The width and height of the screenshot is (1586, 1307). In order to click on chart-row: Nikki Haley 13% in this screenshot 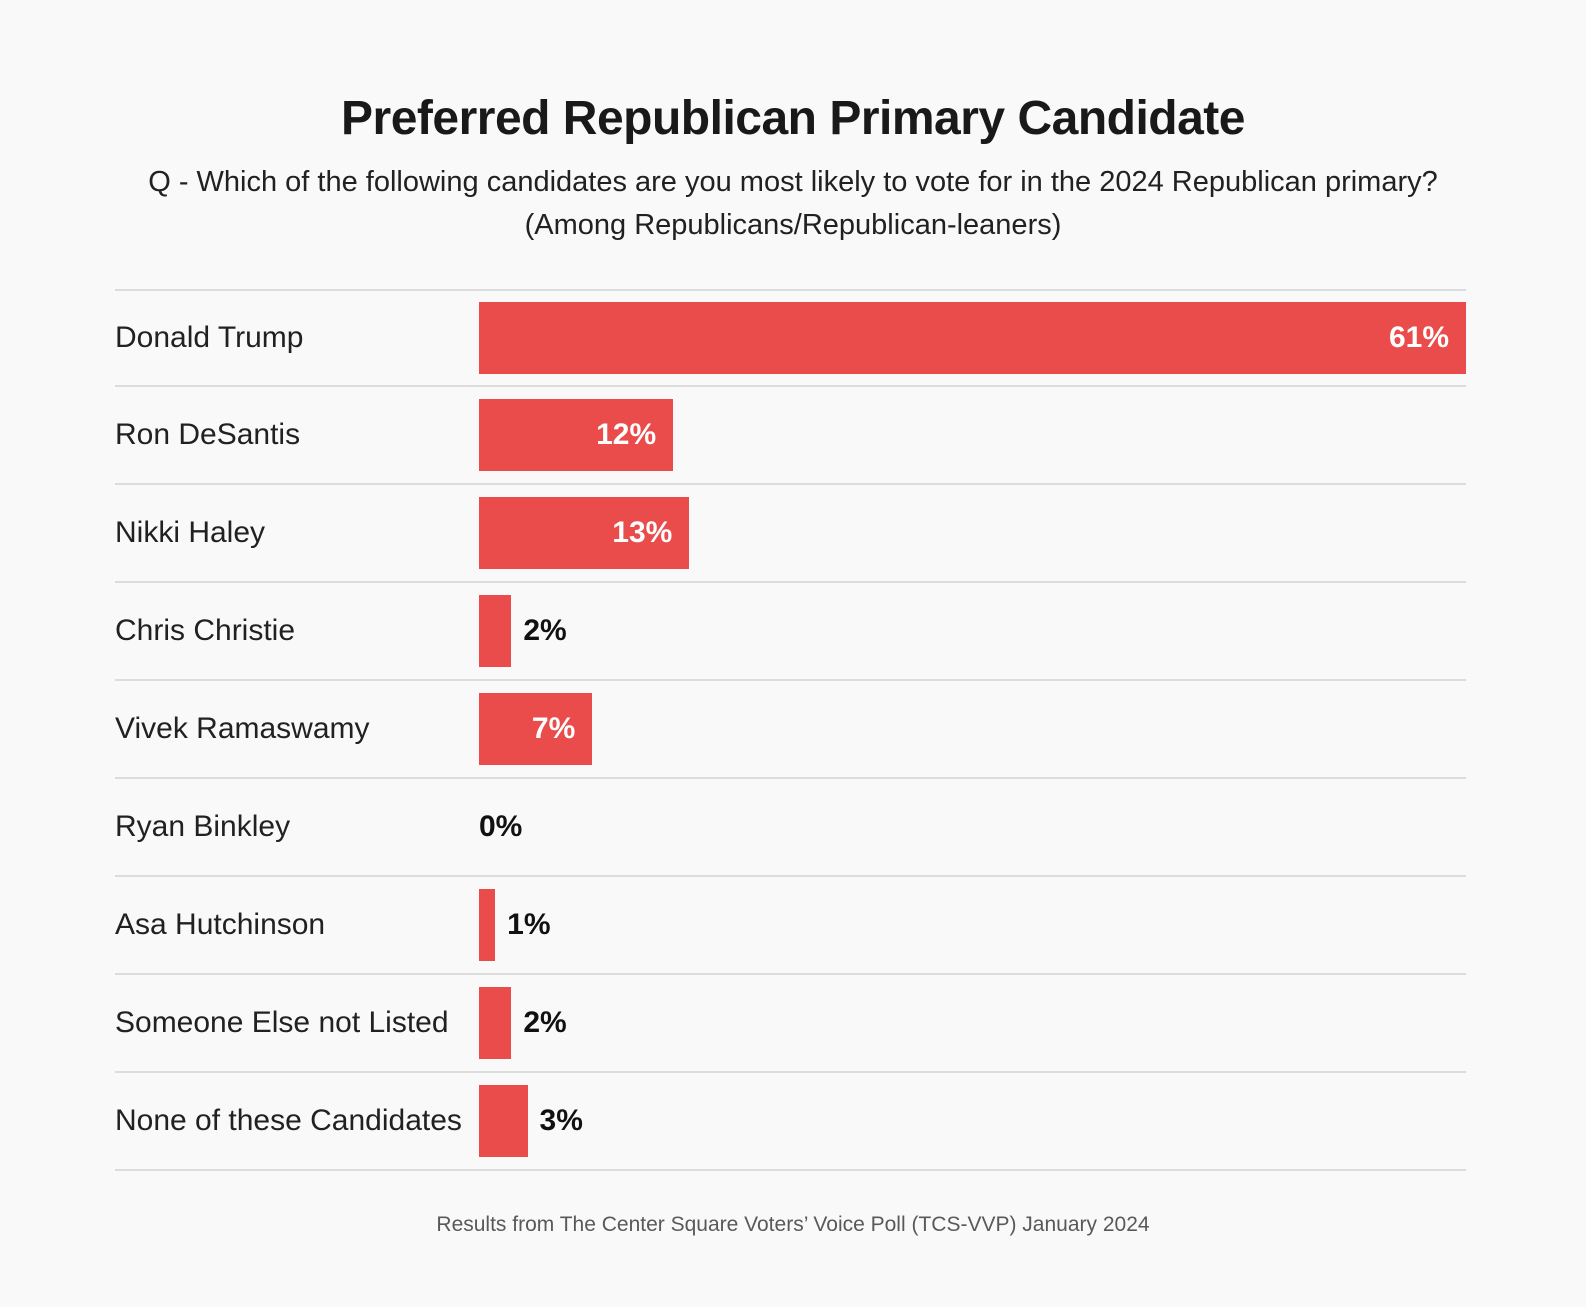, I will do `click(790, 534)`.